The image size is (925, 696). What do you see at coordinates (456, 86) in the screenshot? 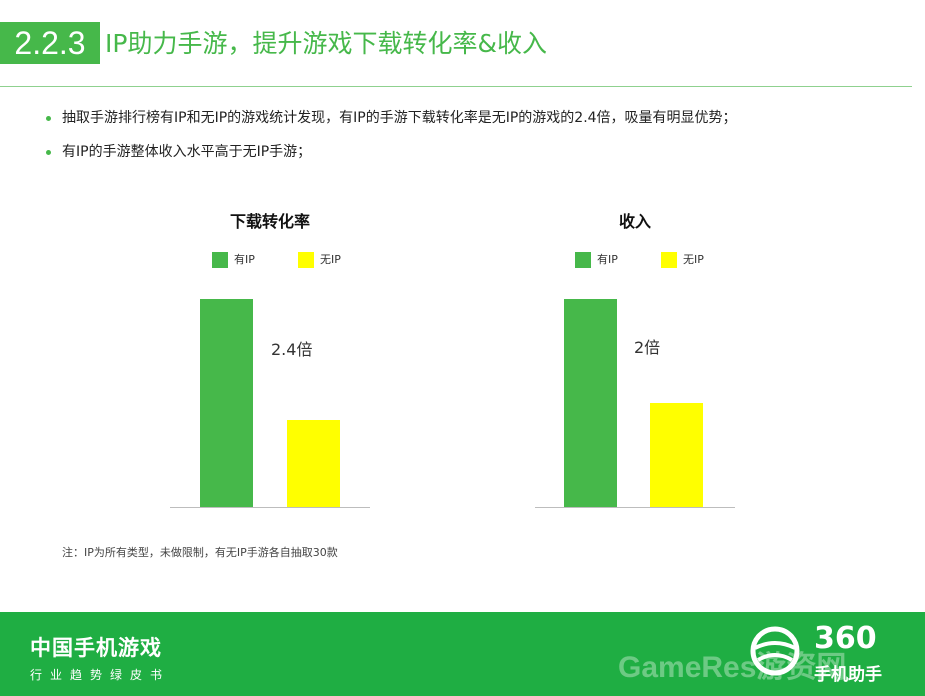
I see `title-divider` at bounding box center [456, 86].